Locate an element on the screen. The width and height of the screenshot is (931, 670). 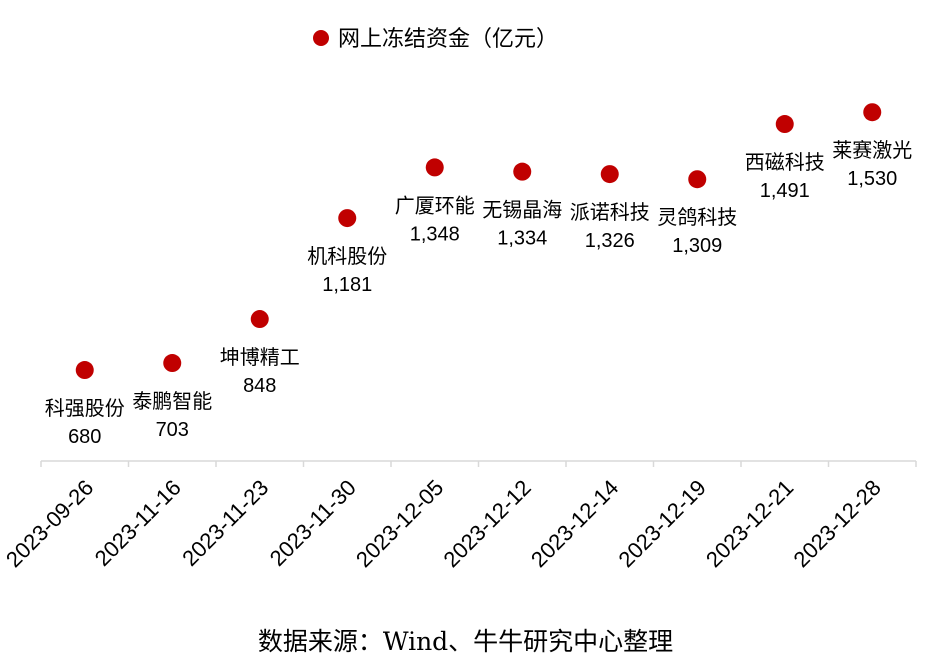
data-point-group: 机科股份 1,181 is located at coordinates (347, 252).